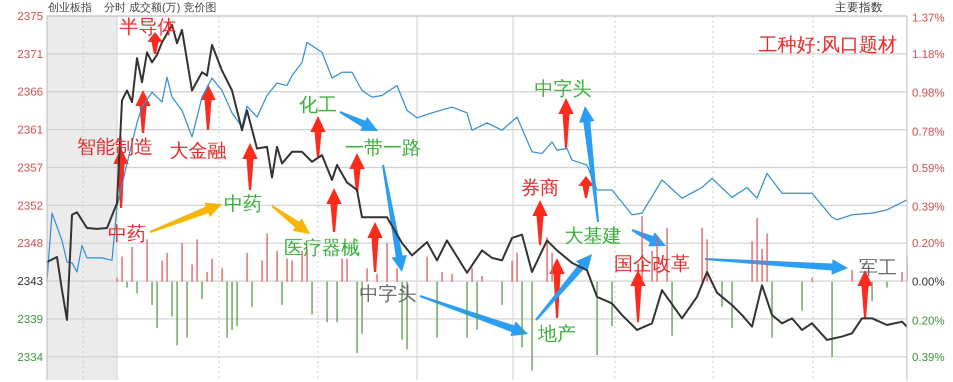 This screenshot has width=953, height=382. Describe the element at coordinates (928, 282) in the screenshot. I see `y2-tick-label: 0.00%` at that location.